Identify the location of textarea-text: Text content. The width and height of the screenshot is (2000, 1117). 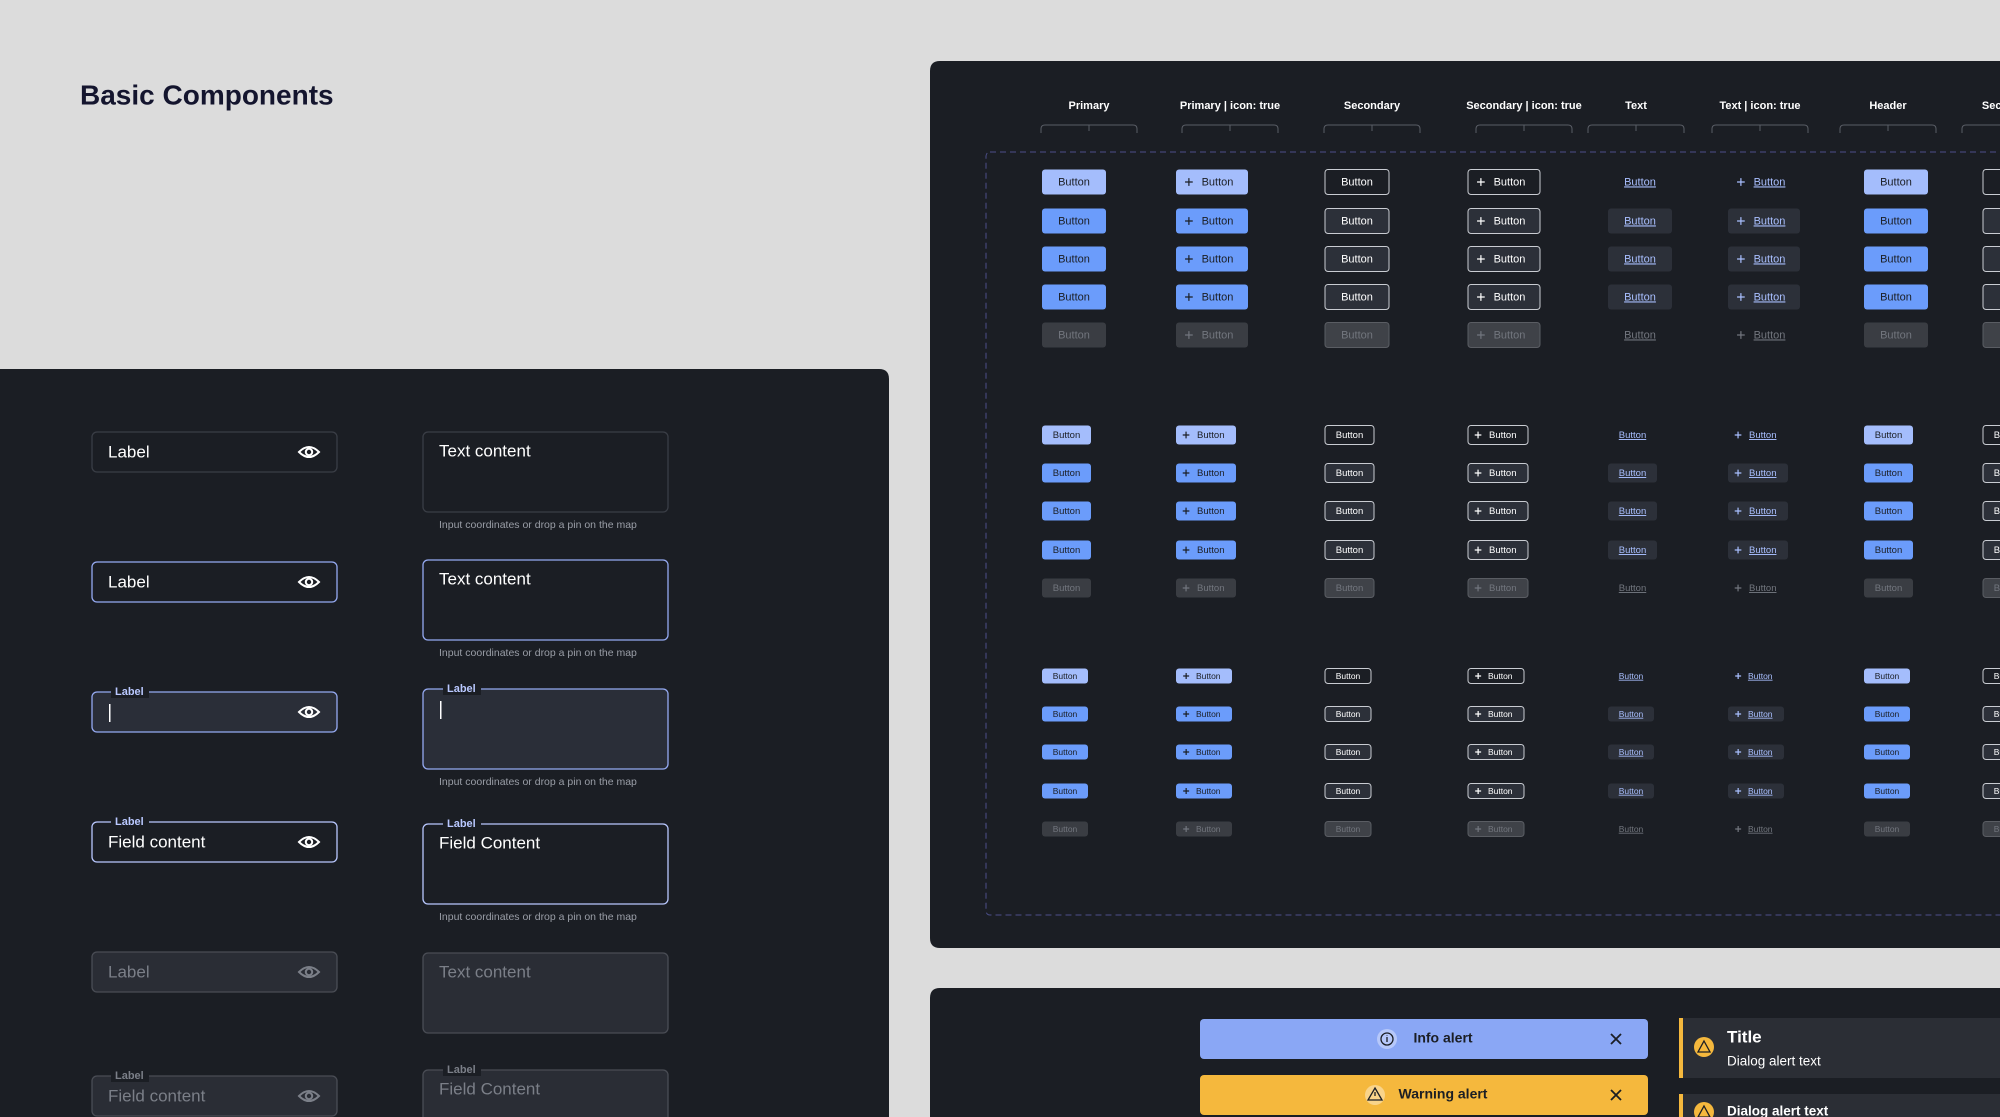
(485, 971).